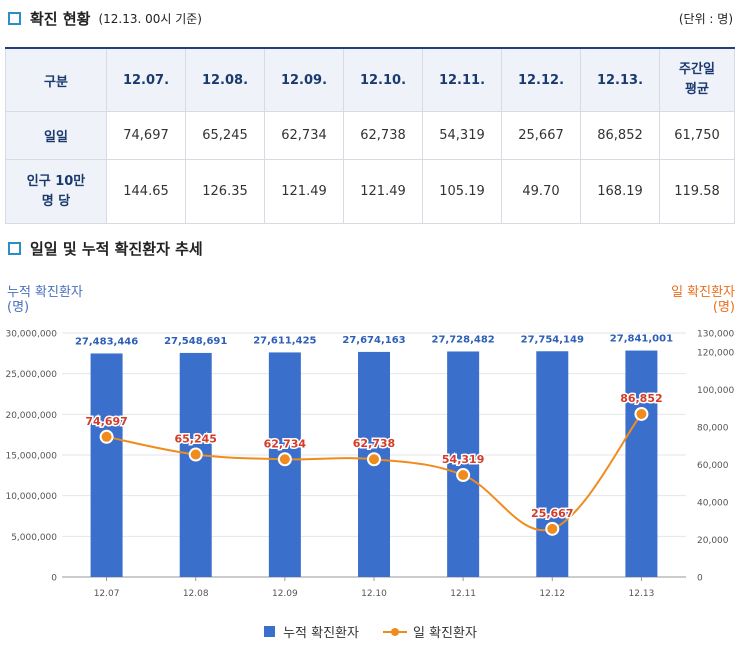  Describe the element at coordinates (270, 631) in the screenshot. I see `bar-swatch-icon` at that location.